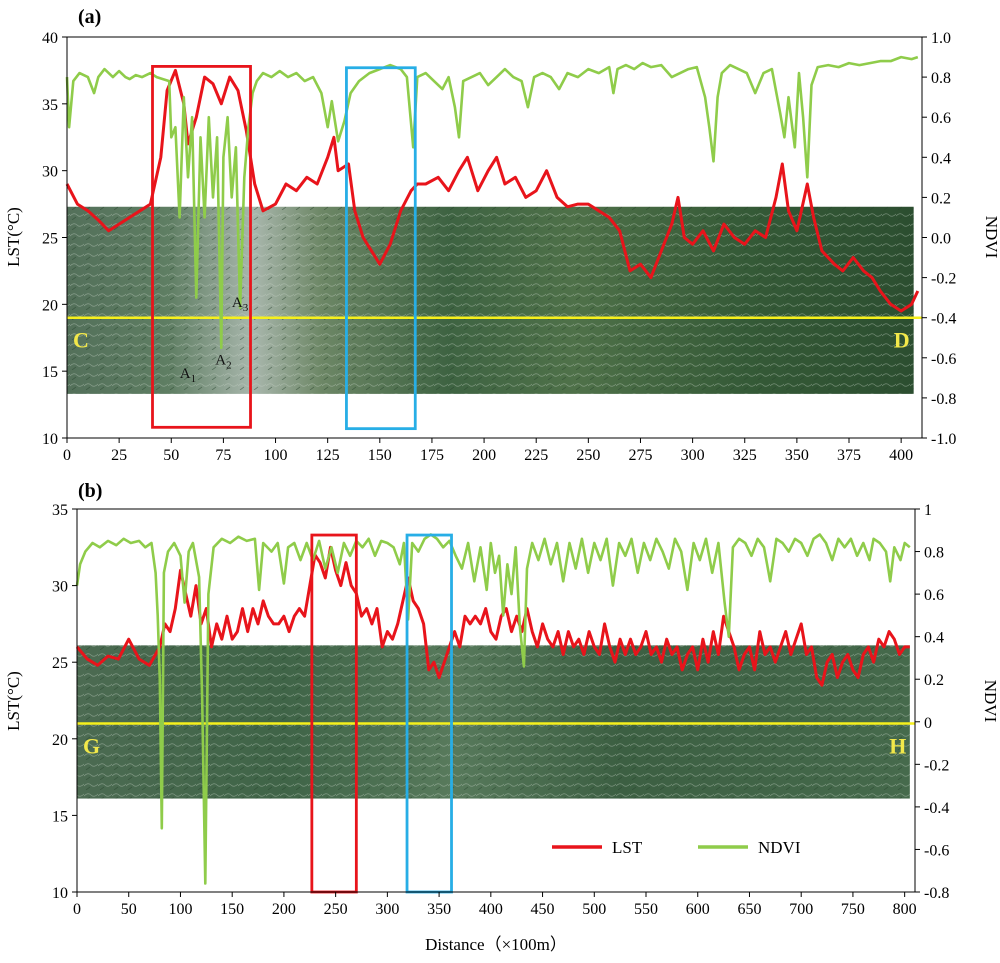 This screenshot has width=1000, height=963. Describe the element at coordinates (640, 455) in the screenshot. I see `panel-a-x-tick-label: 275` at that location.